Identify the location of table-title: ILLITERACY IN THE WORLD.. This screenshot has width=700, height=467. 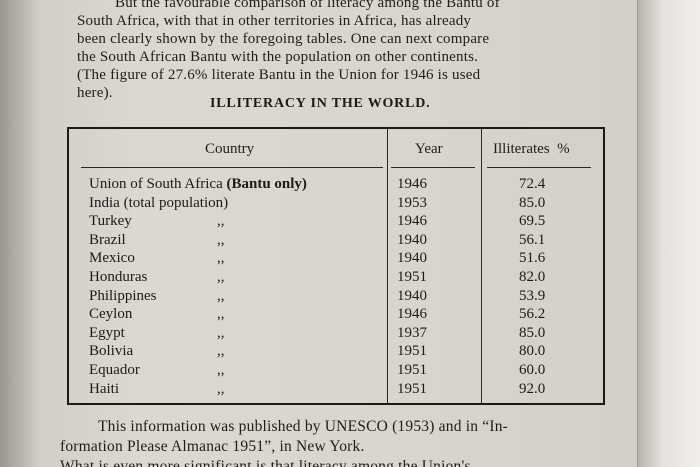
(320, 103).